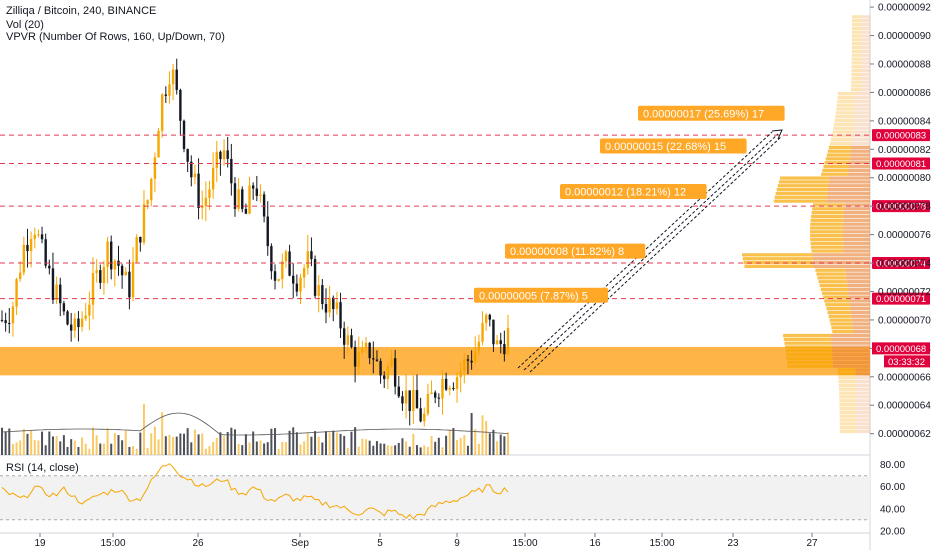 The width and height of the screenshot is (932, 550). Describe the element at coordinates (42, 468) in the screenshot. I see `rsi-legend: RSI (14, close)` at that location.